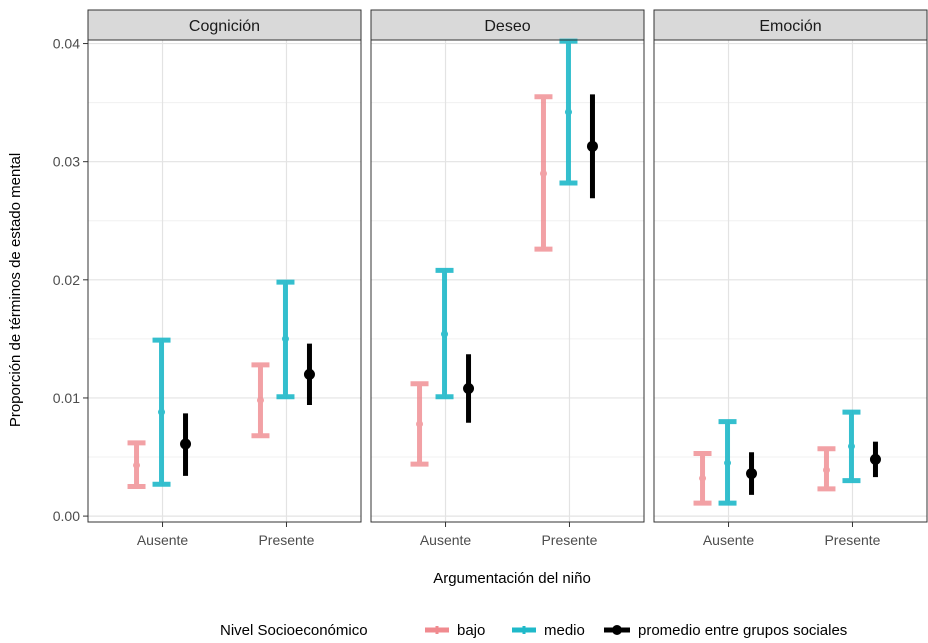 This screenshot has width=928, height=643. What do you see at coordinates (471, 630) in the screenshot?
I see `legend-label: bajo` at bounding box center [471, 630].